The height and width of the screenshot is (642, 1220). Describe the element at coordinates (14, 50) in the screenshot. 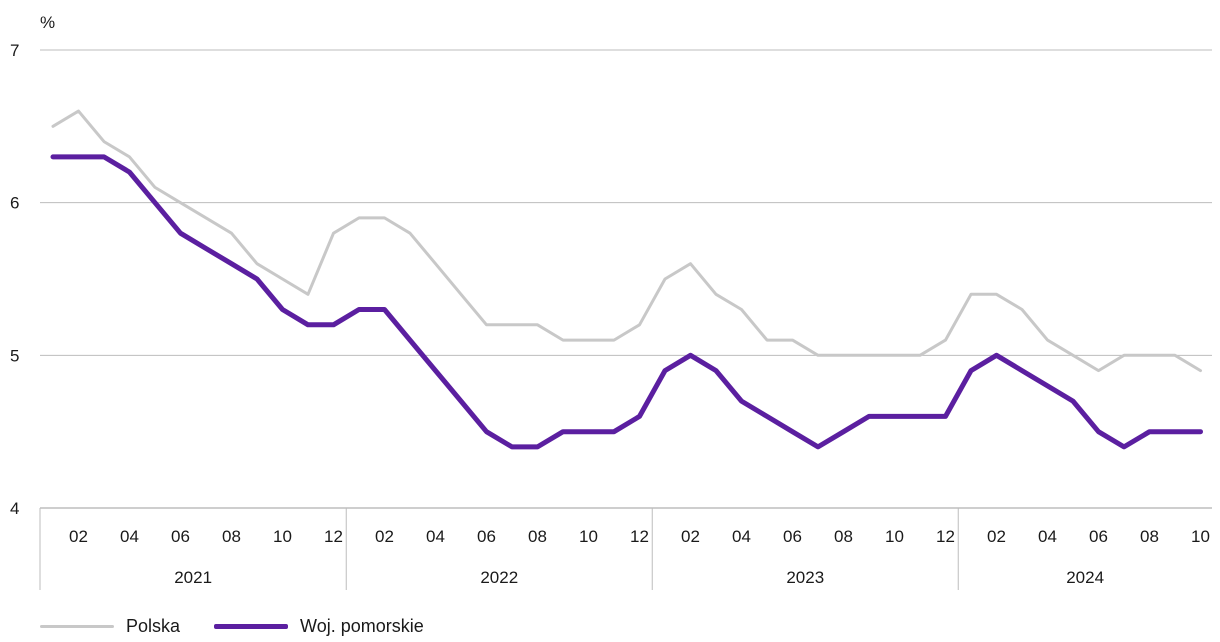

I see `y-tick-label: 7` at that location.